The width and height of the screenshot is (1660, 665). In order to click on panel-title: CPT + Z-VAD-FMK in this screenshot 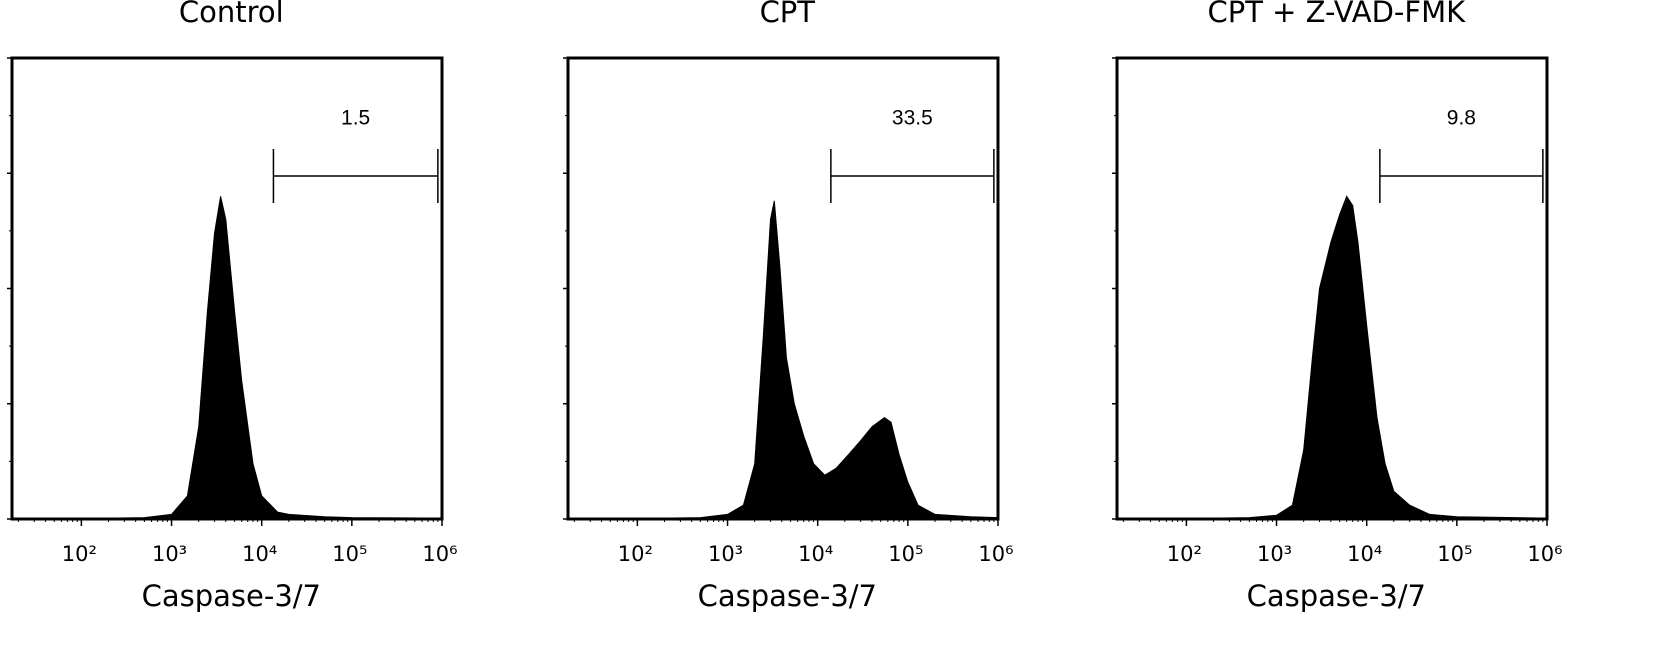, I will do `click(1336, 14)`.